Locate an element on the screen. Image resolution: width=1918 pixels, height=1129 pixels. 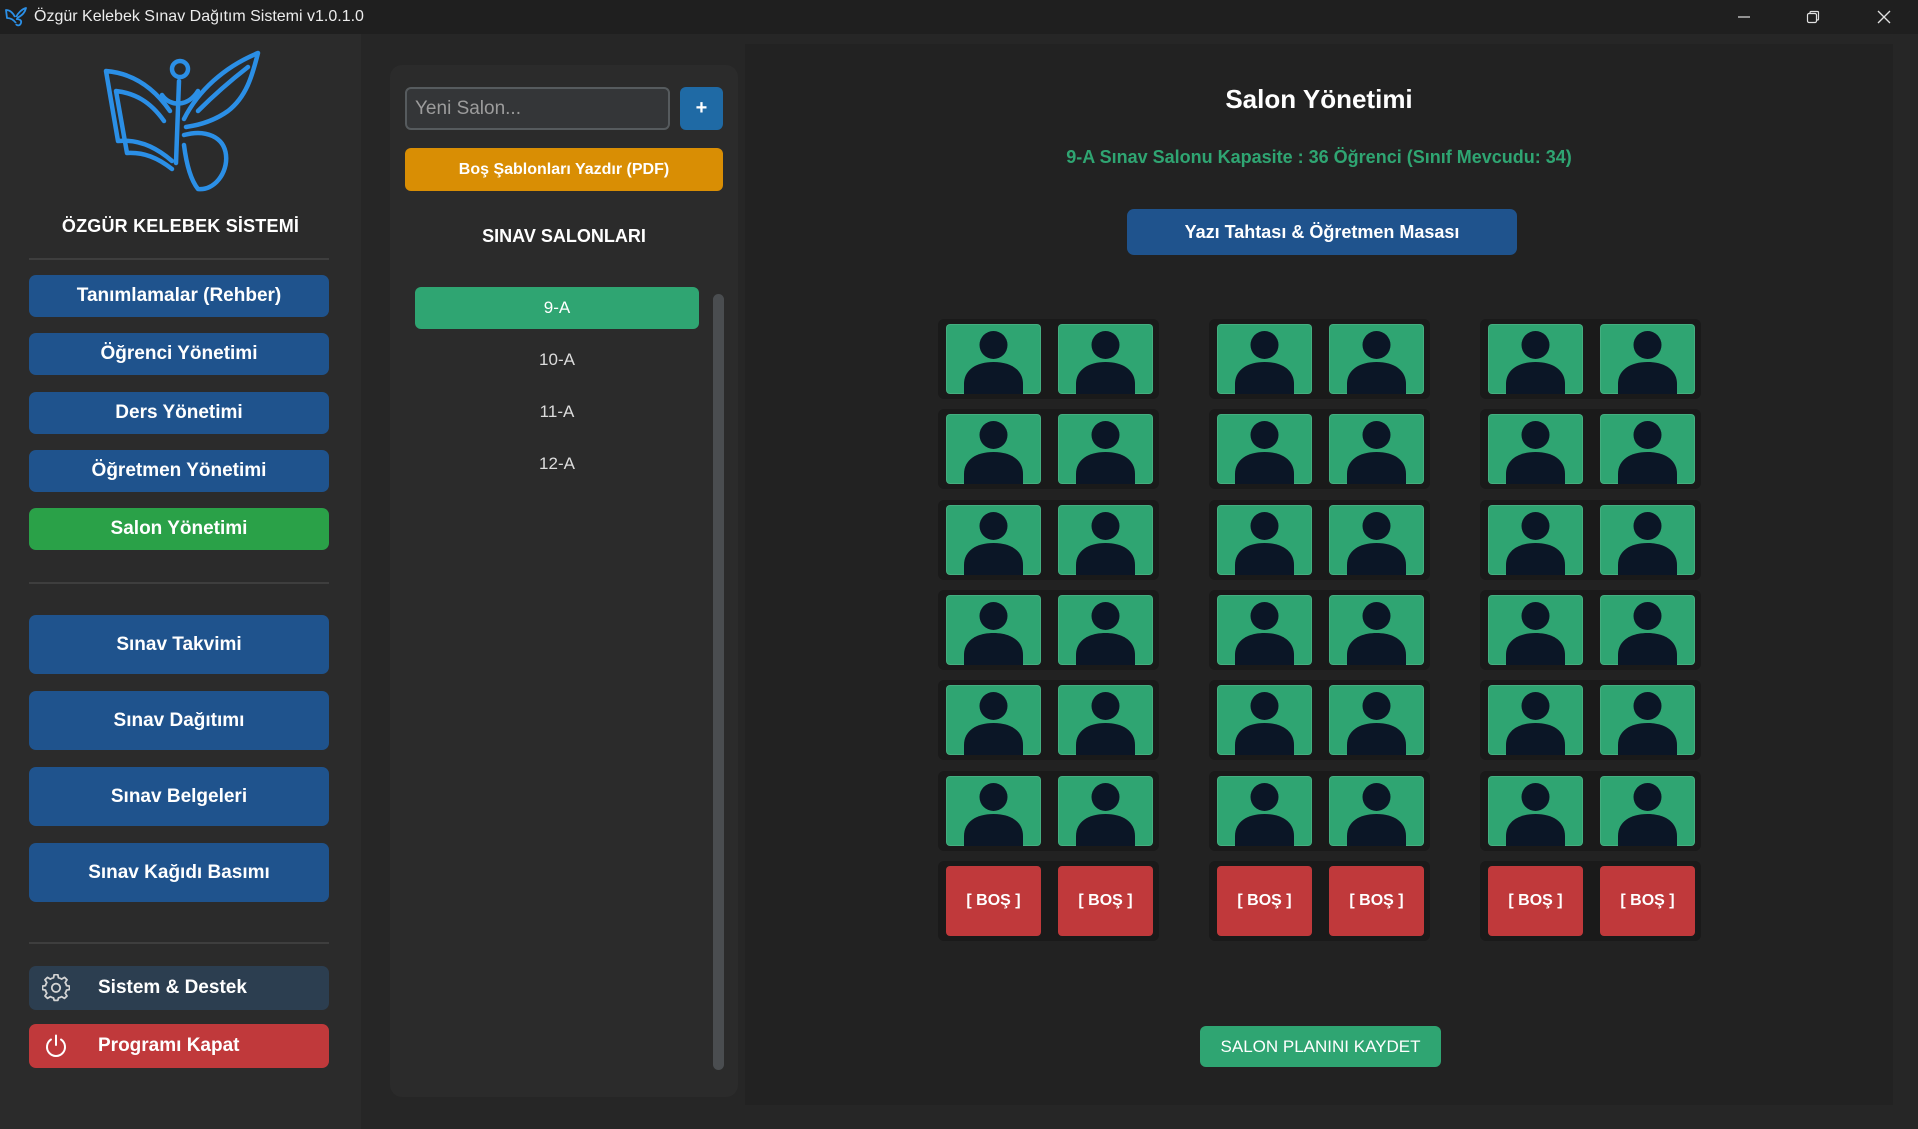
salon-list-item: 12-A is located at coordinates (557, 463).